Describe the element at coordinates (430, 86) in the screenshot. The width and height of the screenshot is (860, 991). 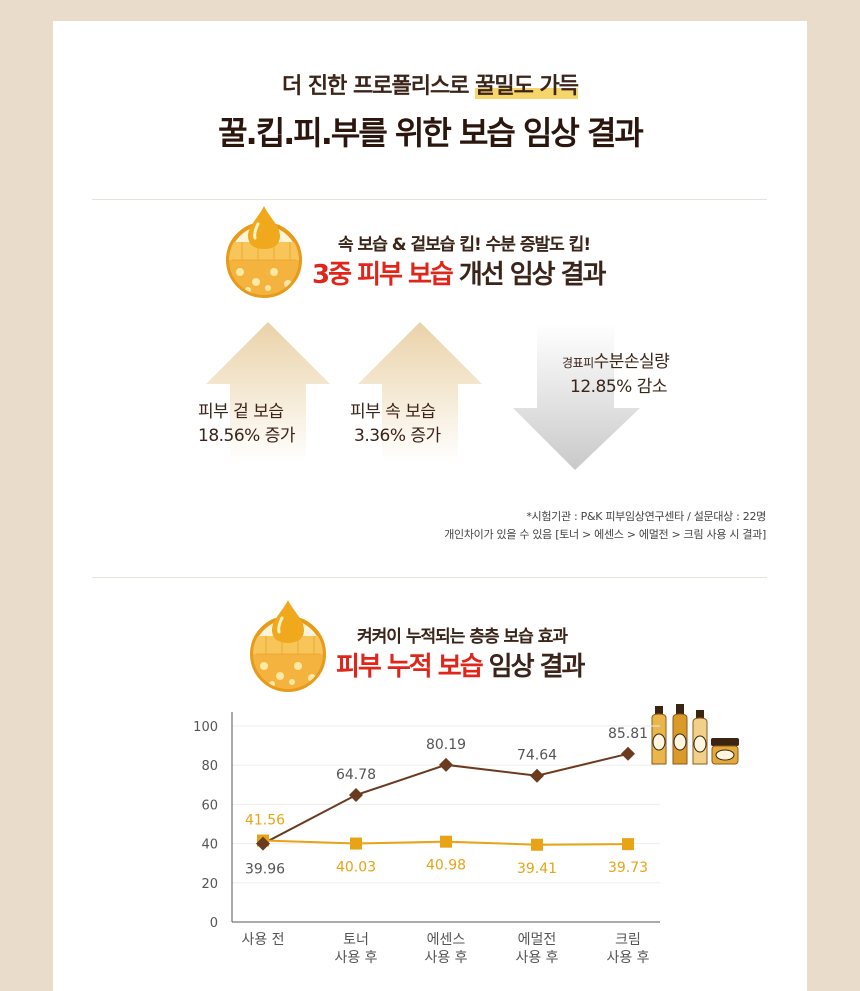
I see `page-subtitle: 더 진한 프로폴리스로 꿀밀도 가득` at that location.